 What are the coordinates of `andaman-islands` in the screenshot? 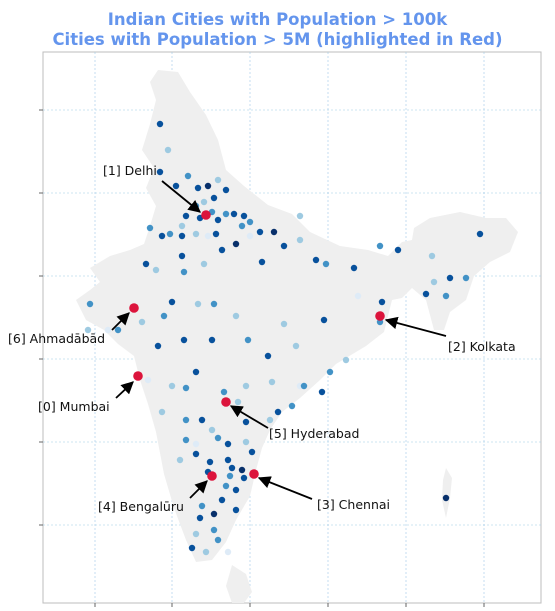 It's located at (447, 493).